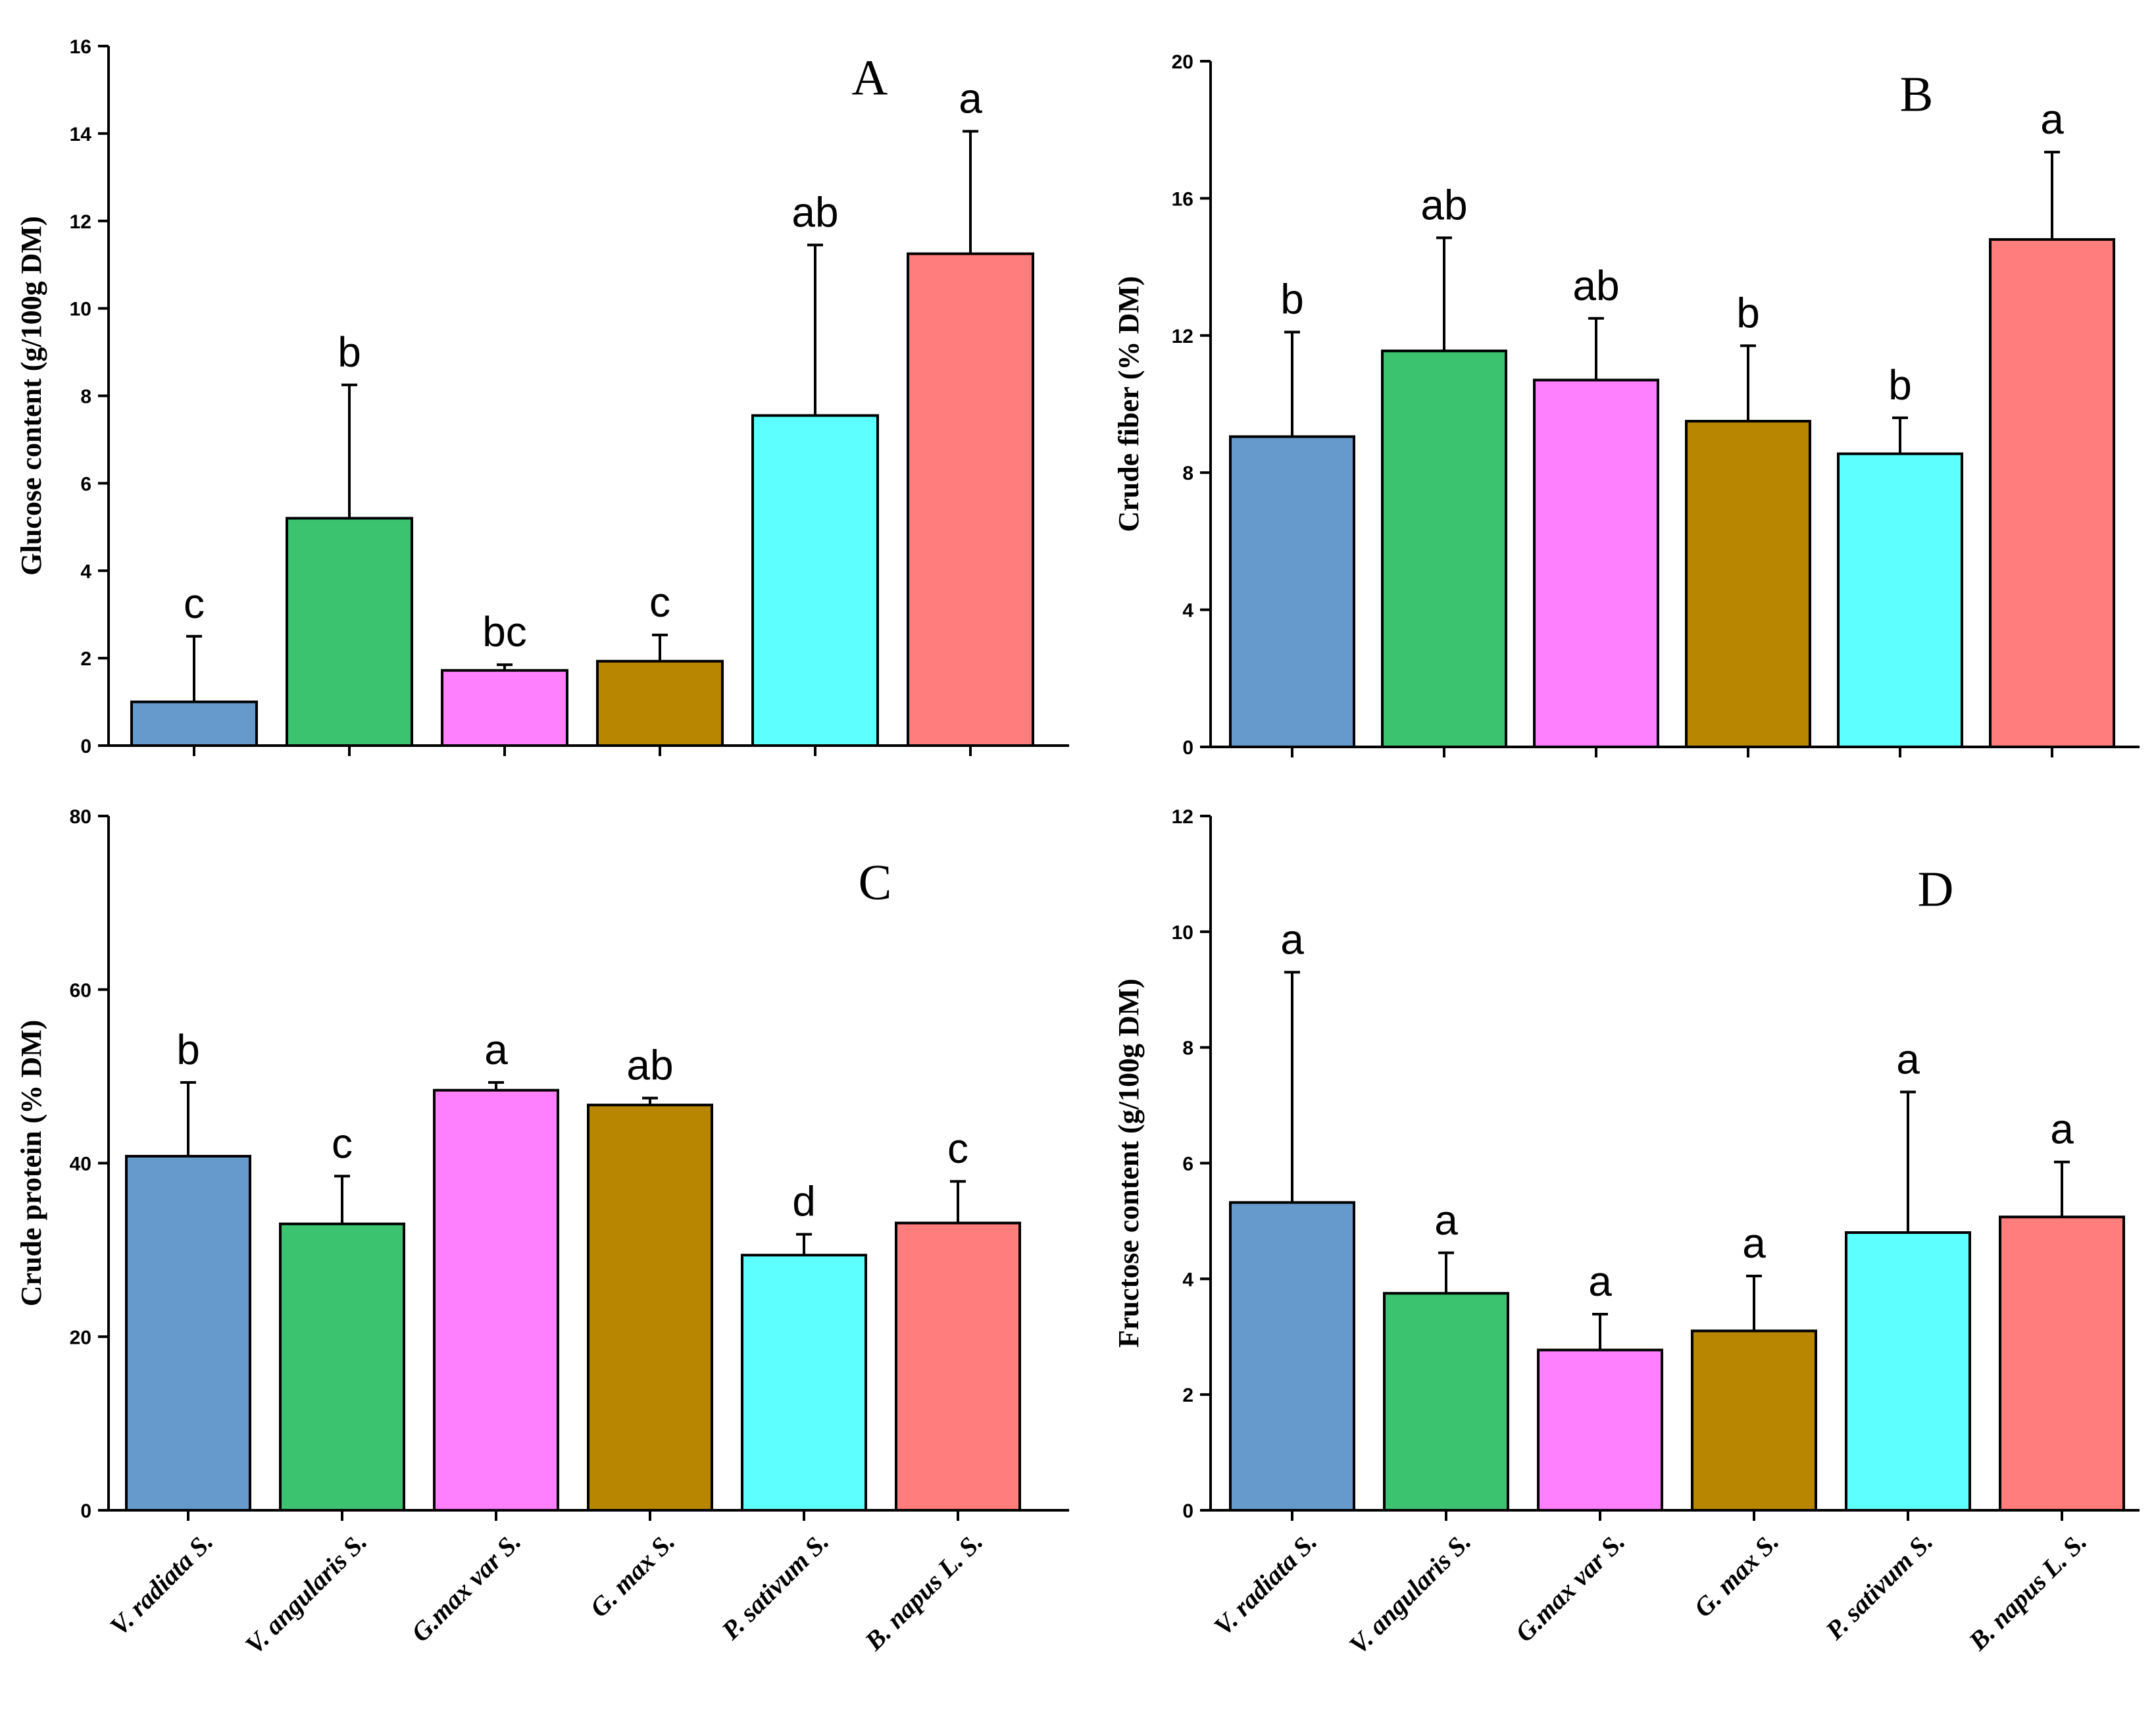 This screenshot has width=2156, height=1709. Describe the element at coordinates (1129, 1163) in the screenshot. I see `y-axis-label: Fructose content (g/100g DM)` at that location.